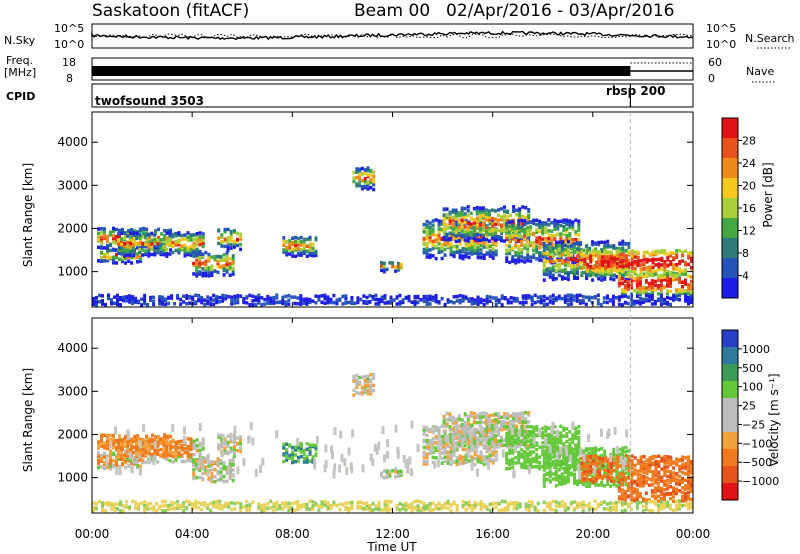  Describe the element at coordinates (72, 185) in the screenshot. I see `y-tick-label: 3000` at that location.